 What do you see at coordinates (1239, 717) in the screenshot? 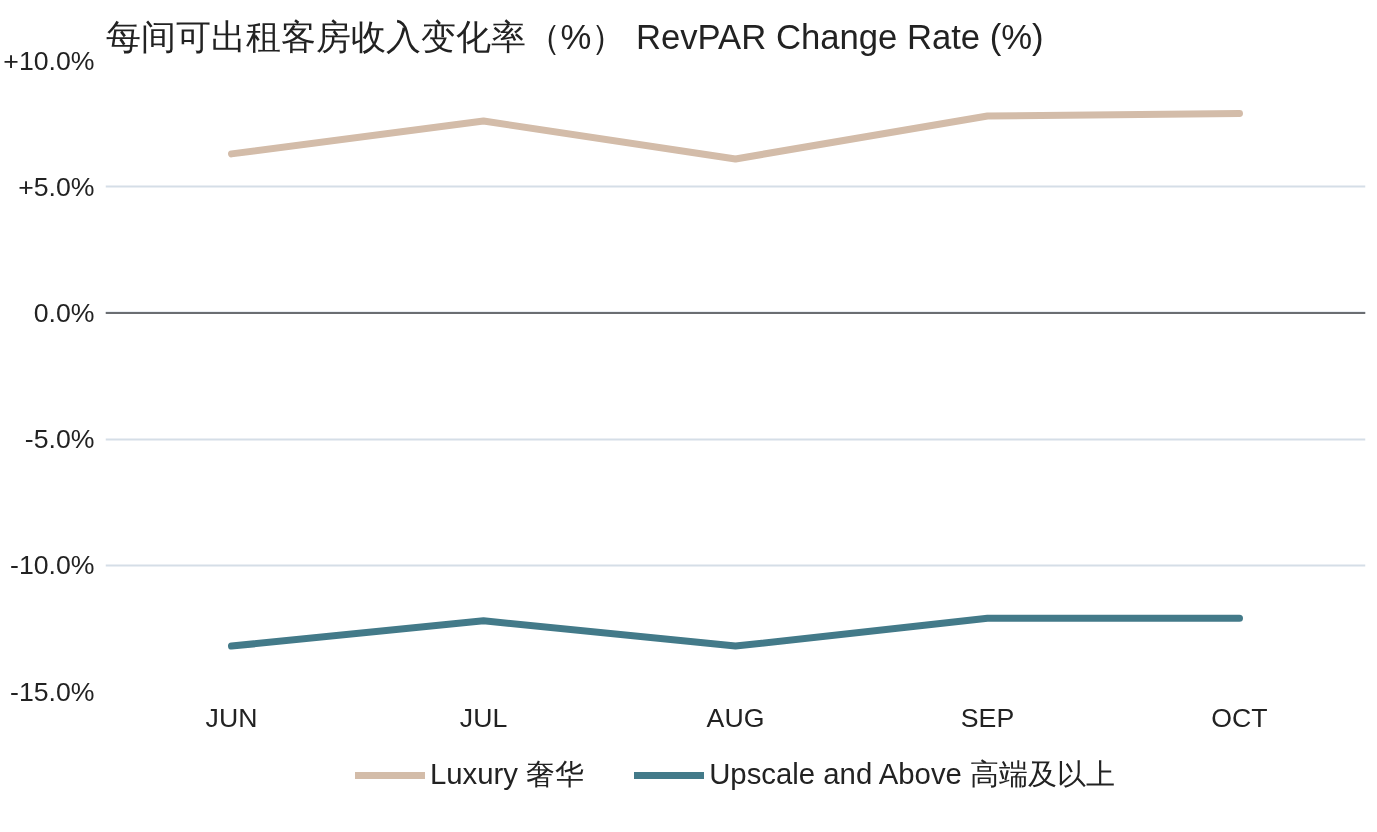
I see `x-tick-label: OCT` at bounding box center [1239, 717].